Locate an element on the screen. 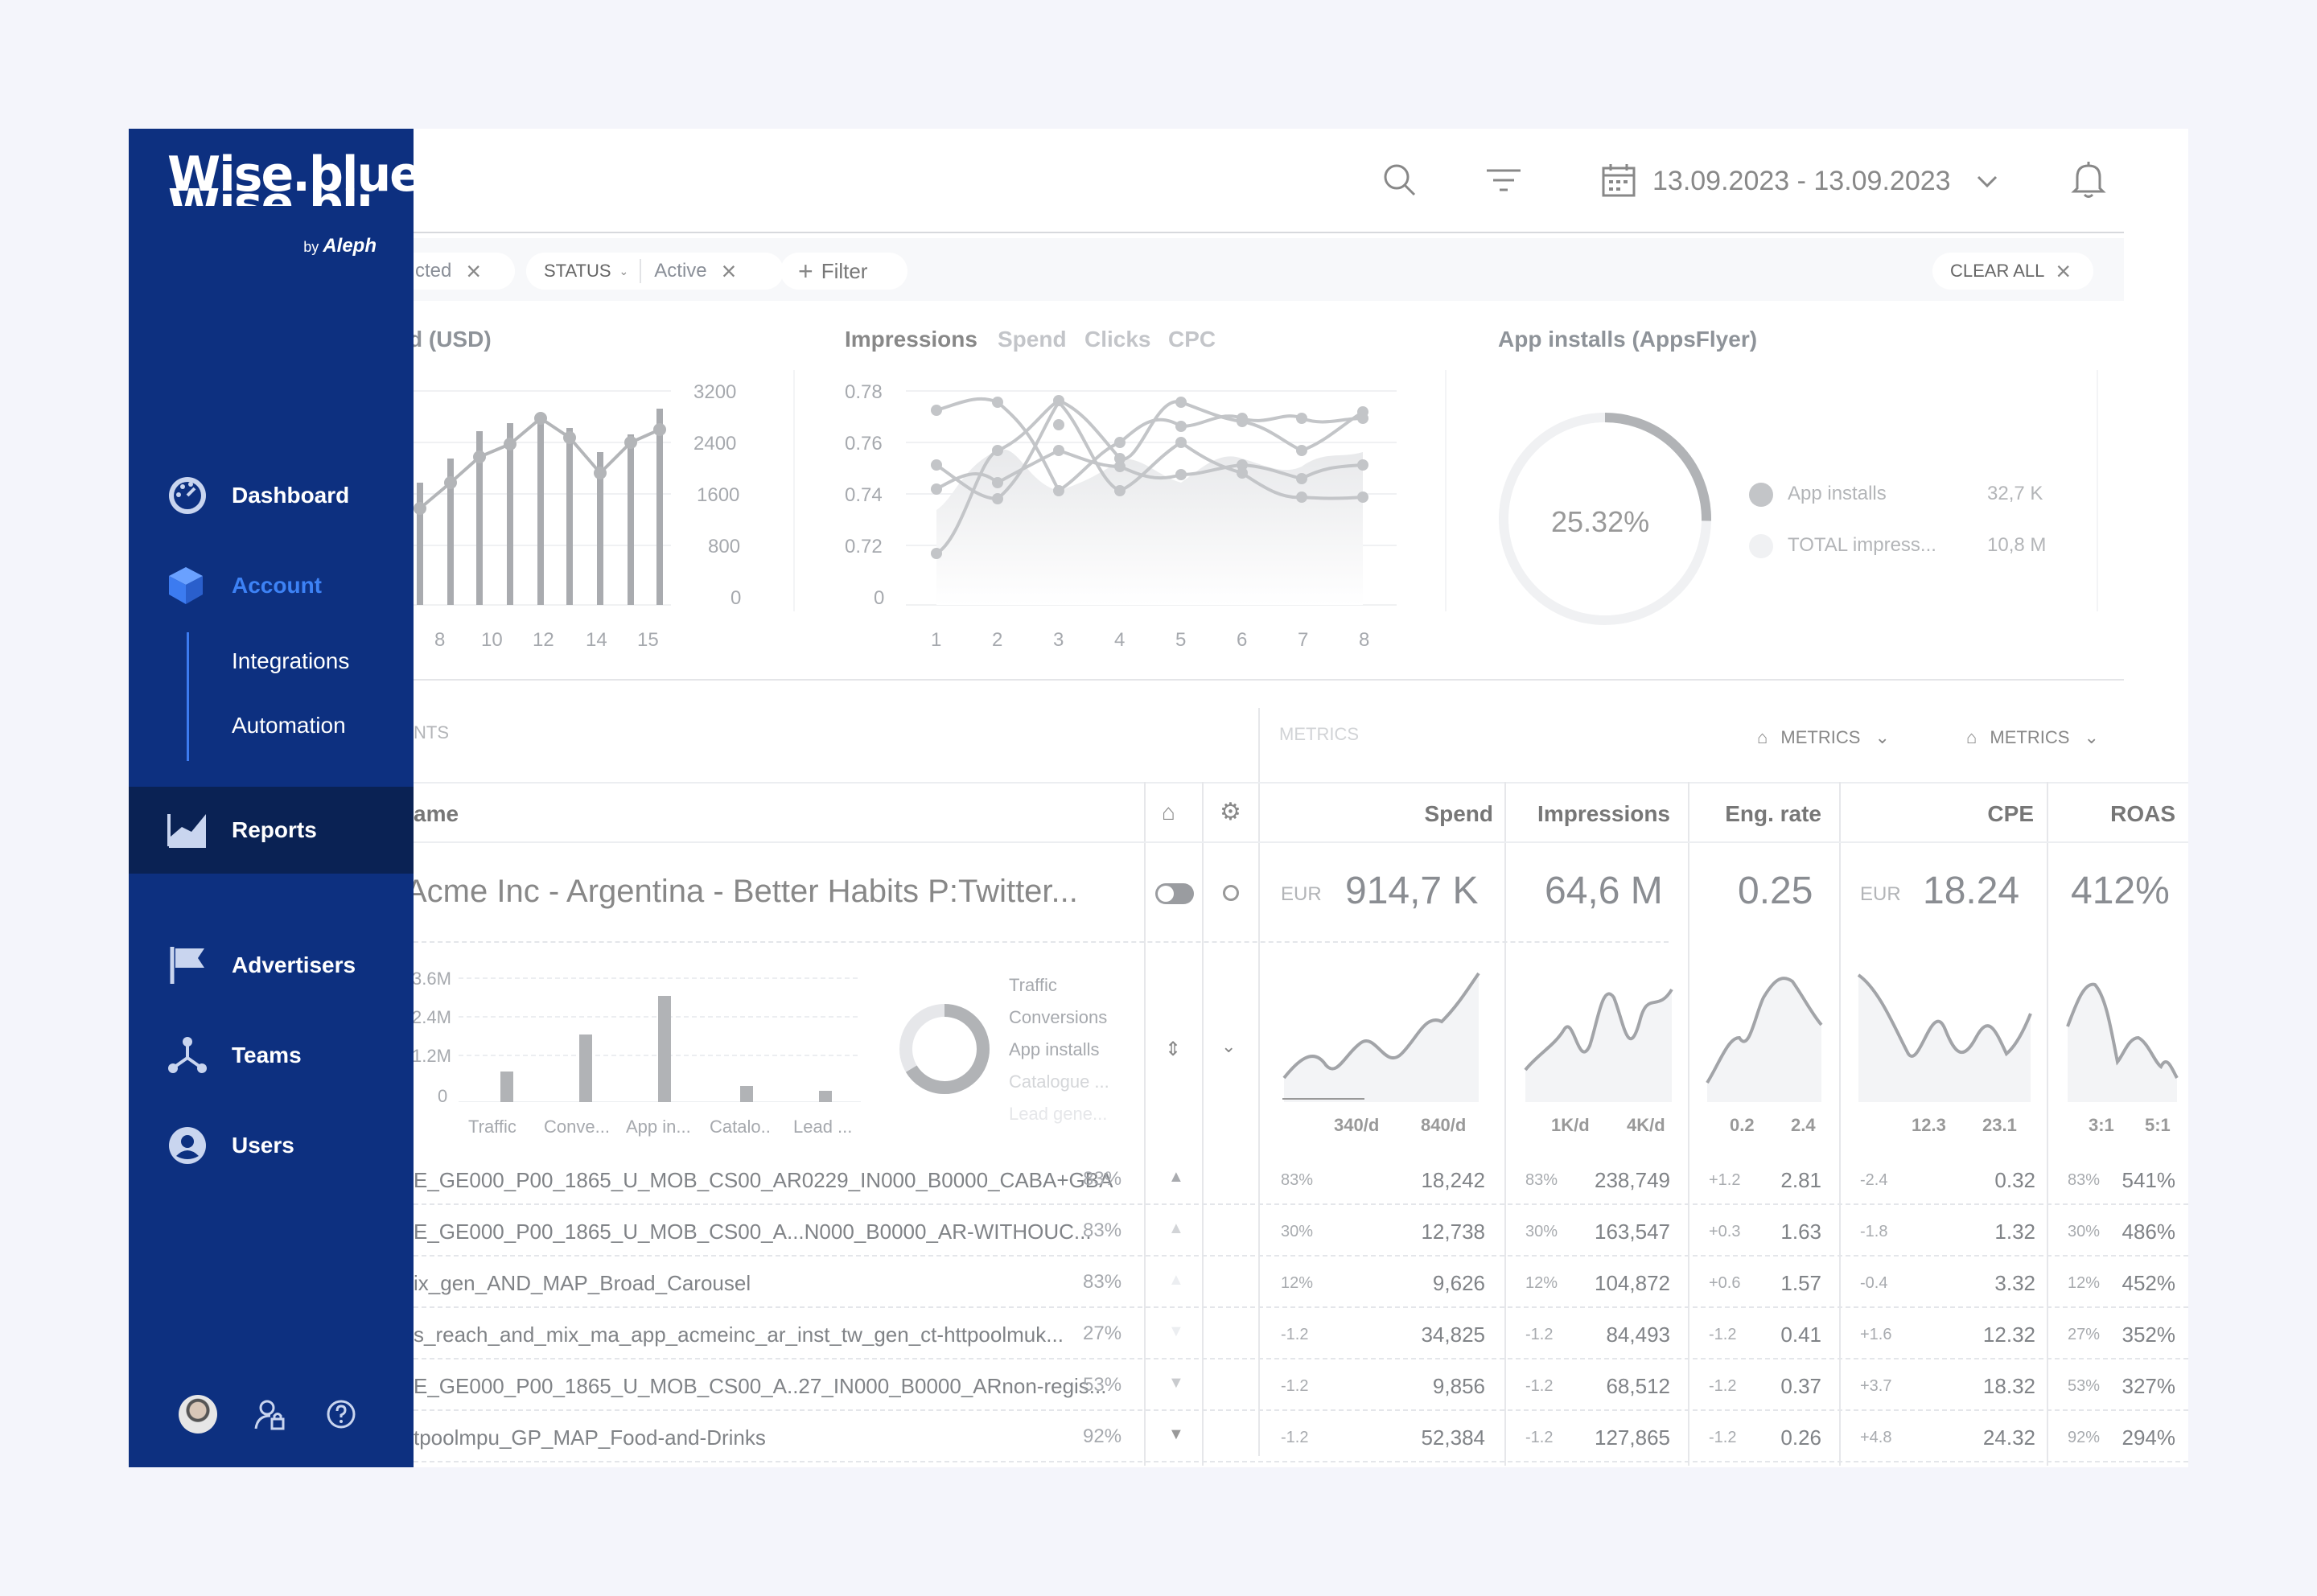 This screenshot has height=1596, width=2317. chart1-ytick: 3200 is located at coordinates (715, 392).